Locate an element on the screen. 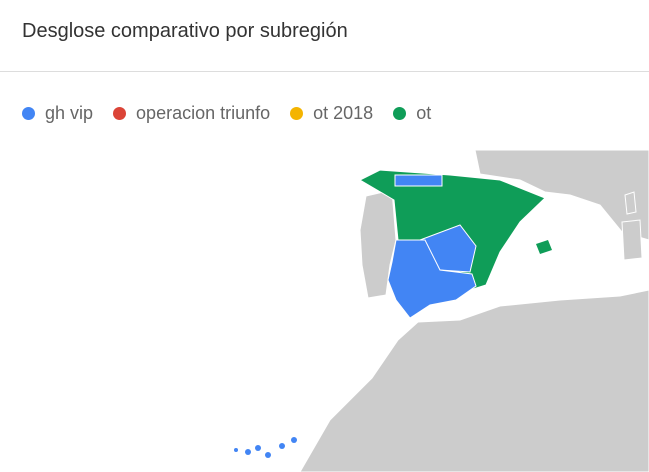 The height and width of the screenshot is (472, 649). legend-item: ot is located at coordinates (412, 113).